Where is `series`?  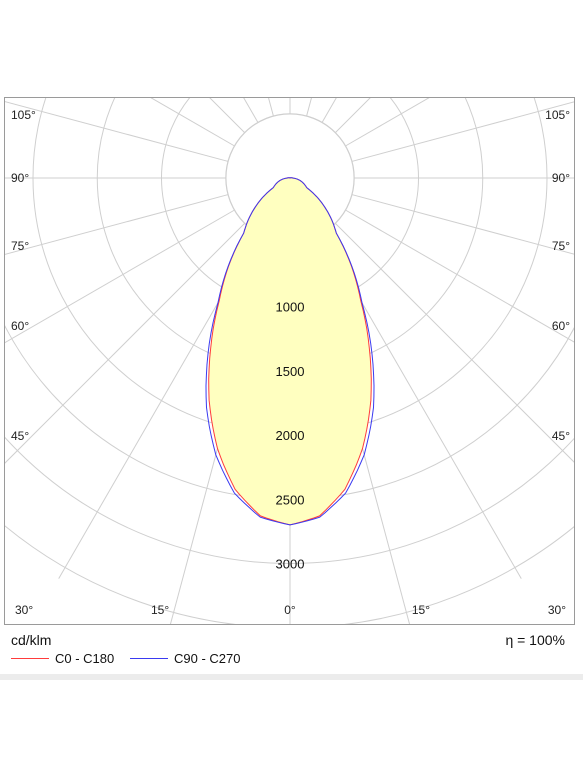
series is located at coordinates (290, 351).